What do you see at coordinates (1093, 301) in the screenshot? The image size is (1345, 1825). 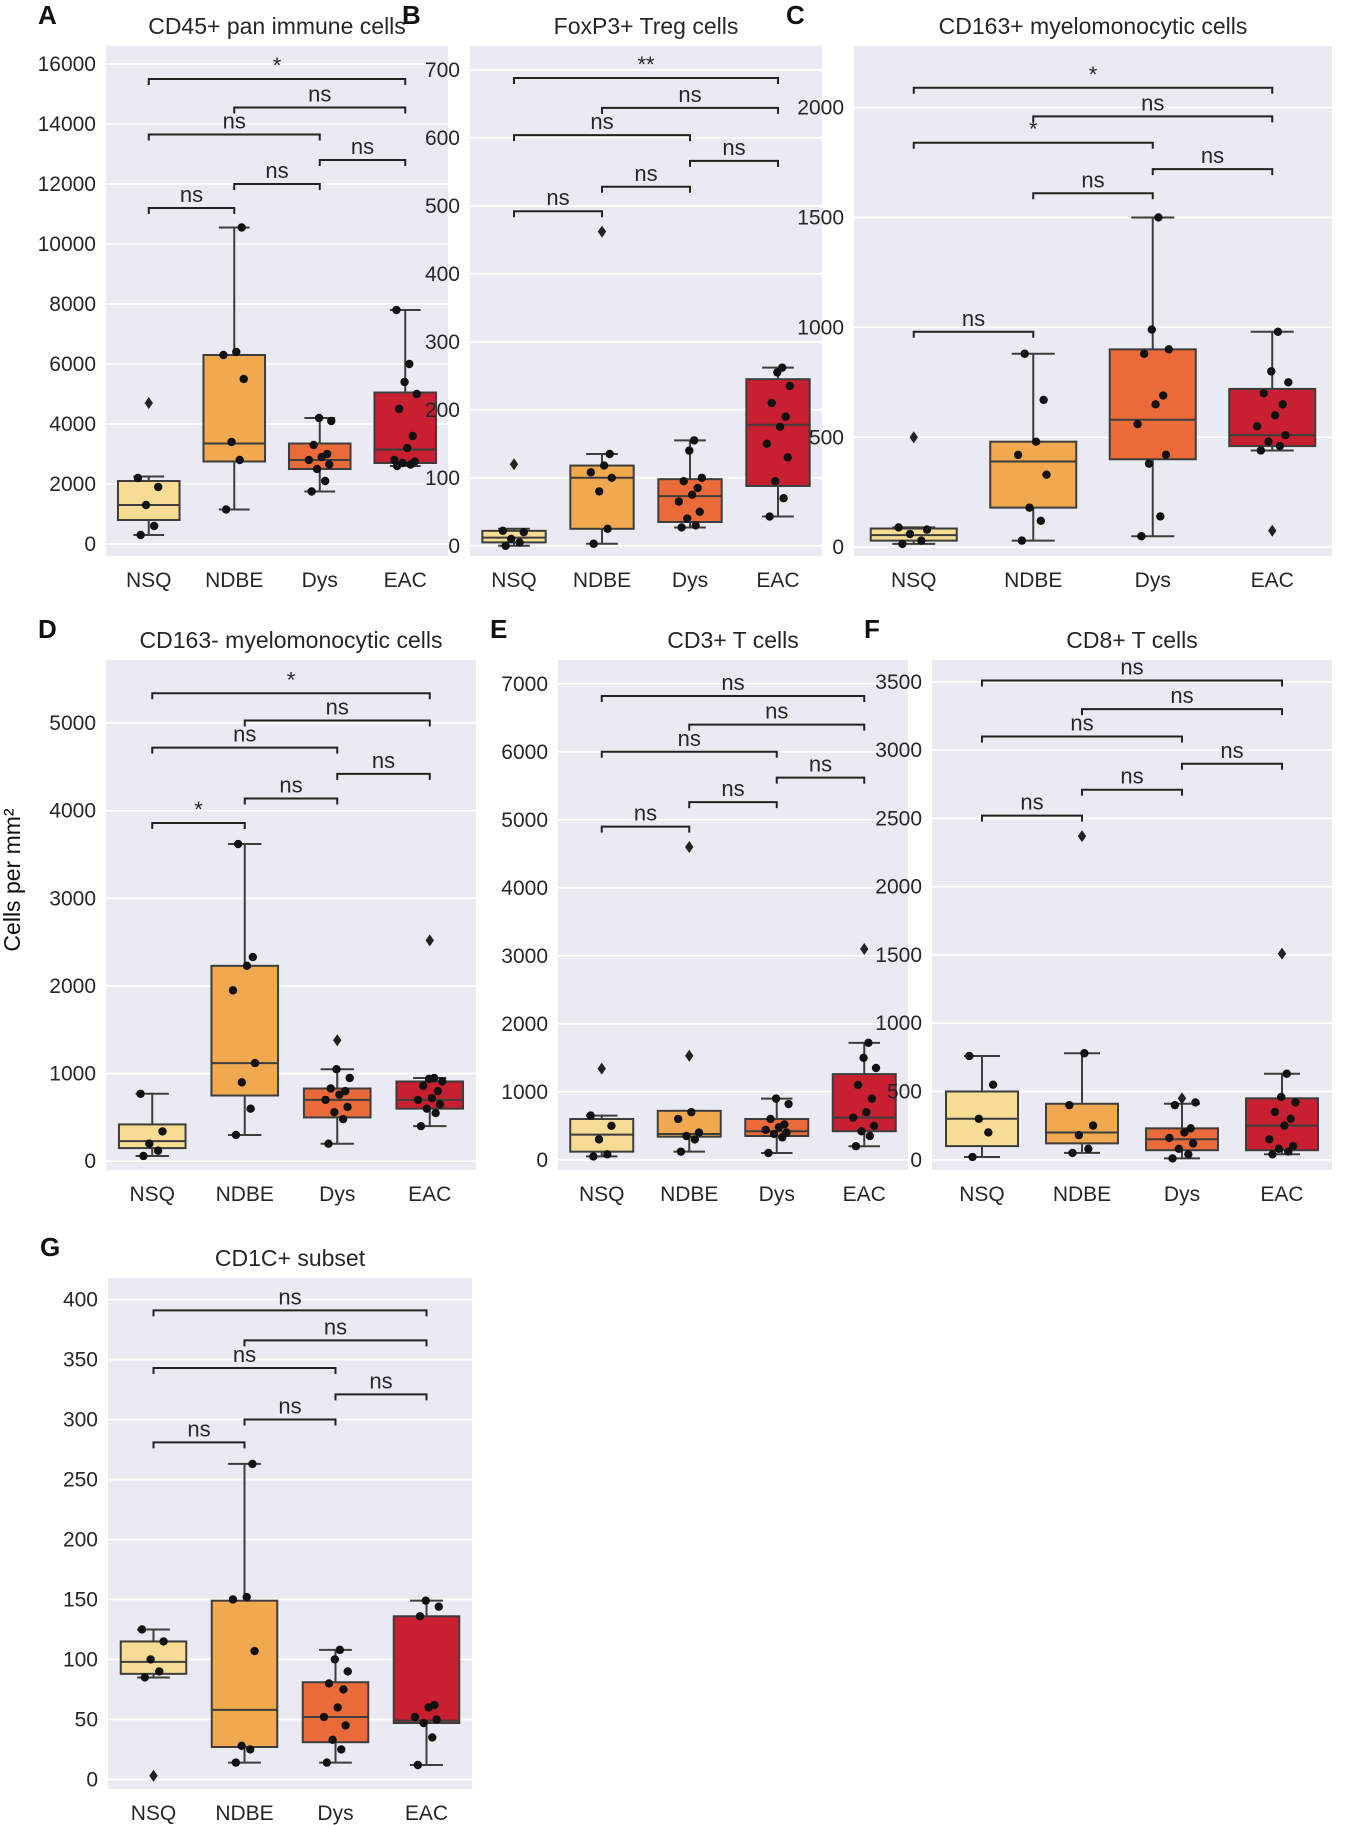 I see `plot-area` at bounding box center [1093, 301].